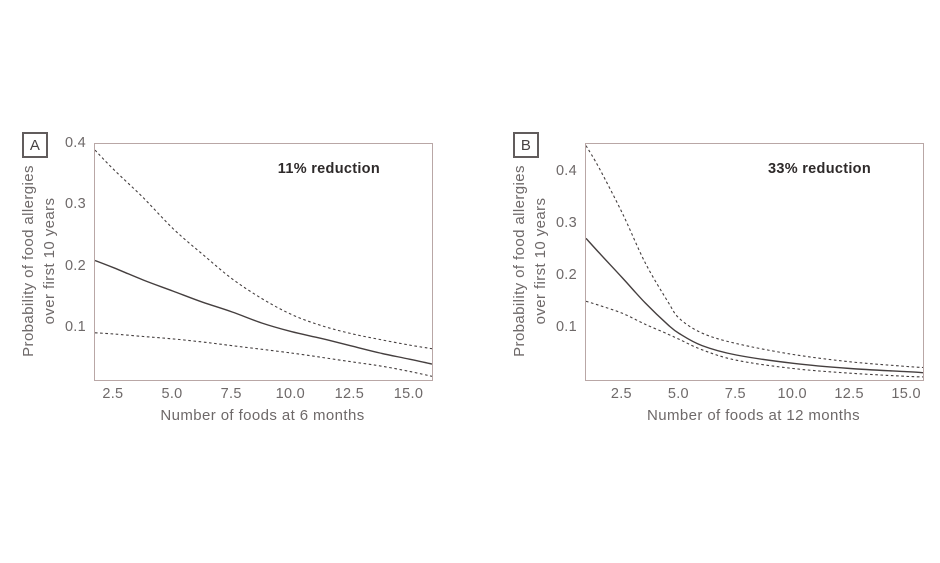 The image size is (940, 563). I want to click on panel-b-label: B, so click(526, 145).